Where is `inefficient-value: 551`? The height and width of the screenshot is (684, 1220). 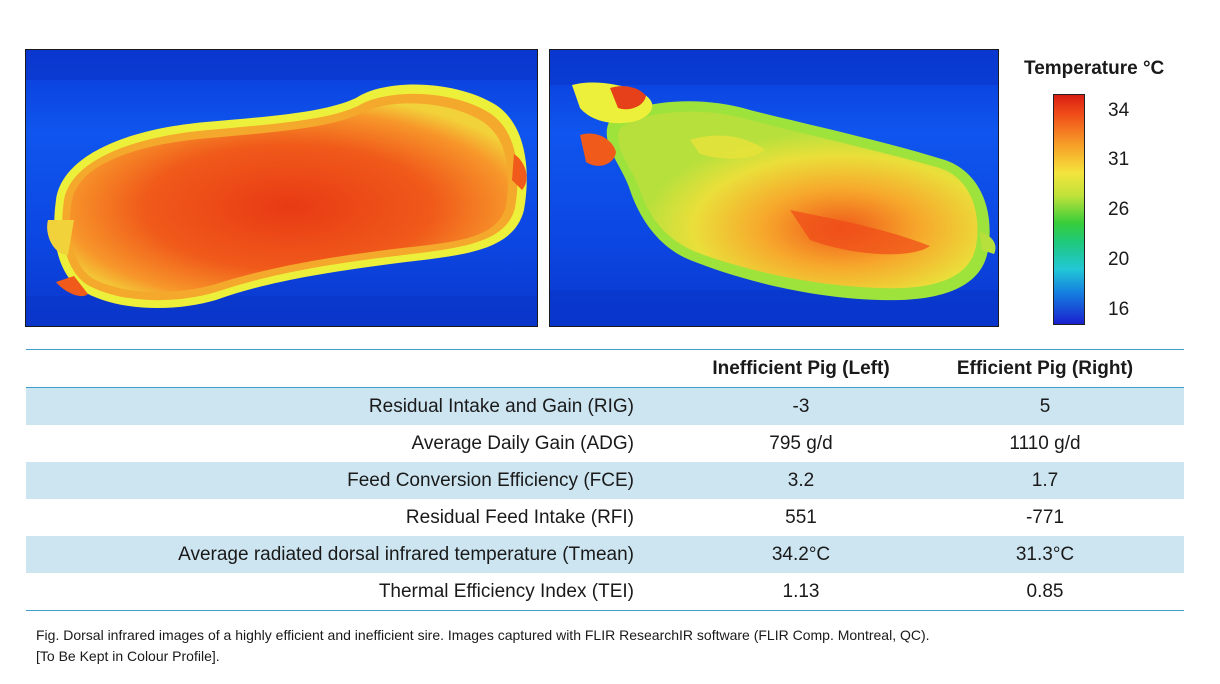 inefficient-value: 551 is located at coordinates (801, 517).